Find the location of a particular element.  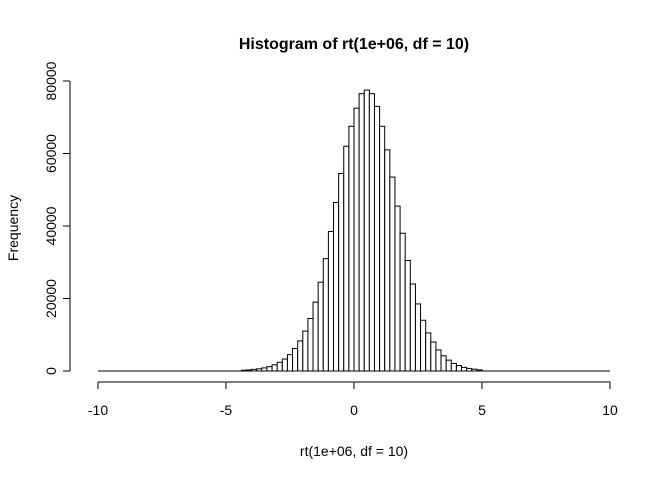

x-tick-label: -10 is located at coordinates (98, 410).